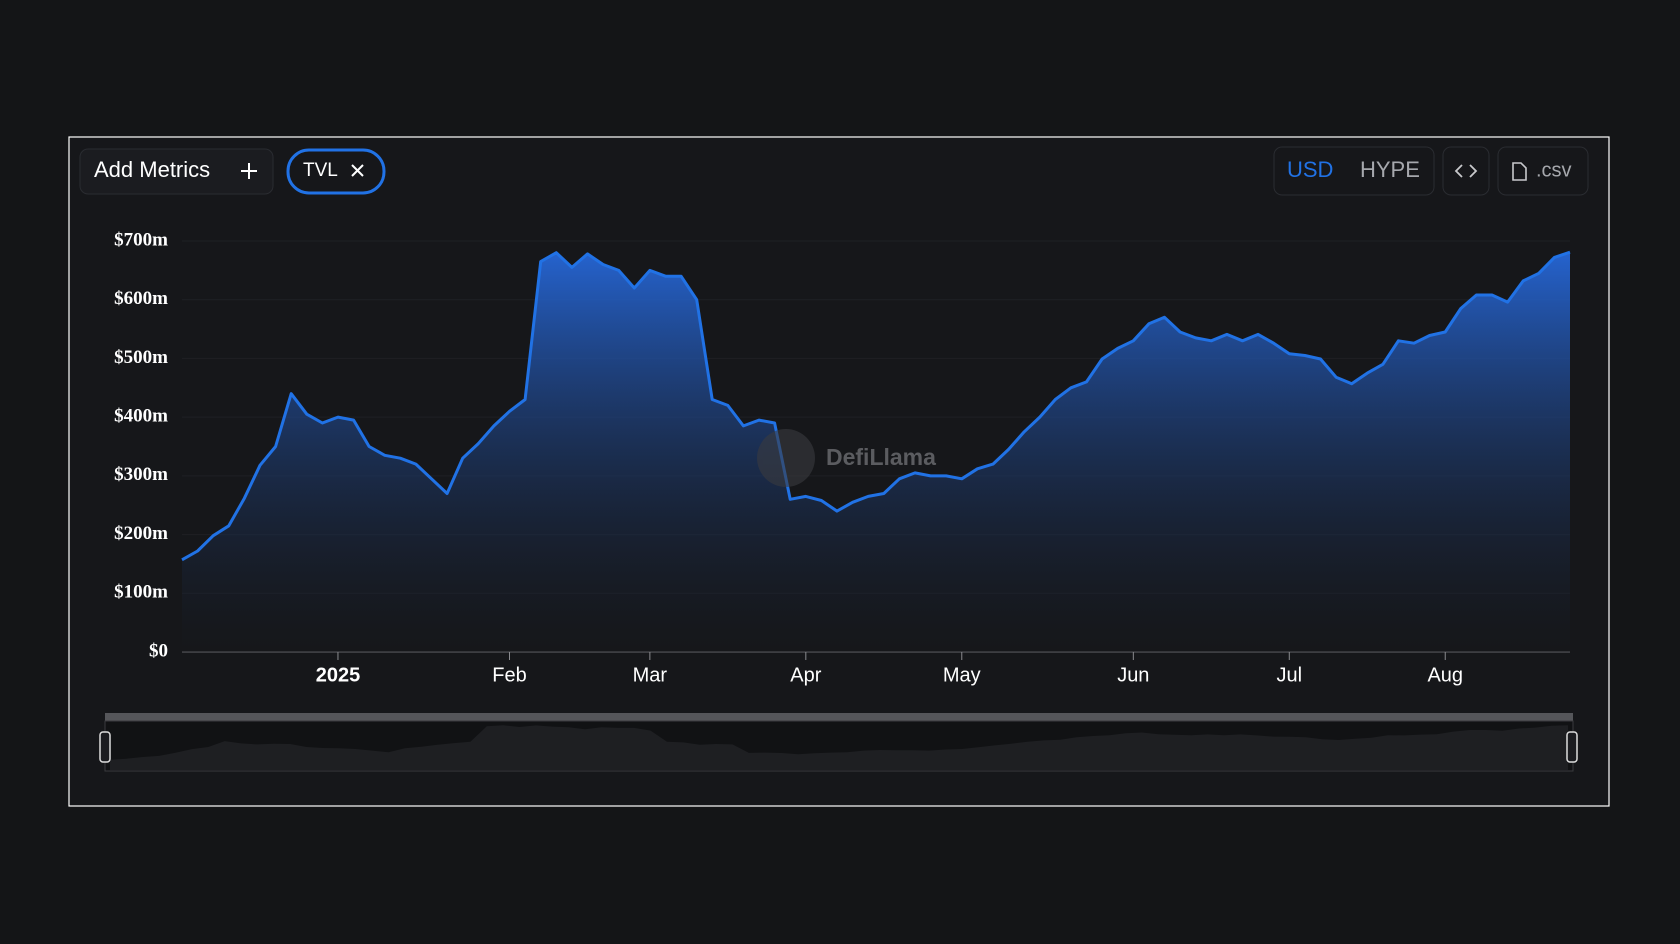 Image resolution: width=1680 pixels, height=944 pixels. What do you see at coordinates (141, 298) in the screenshot?
I see `y-tick-label: $600m` at bounding box center [141, 298].